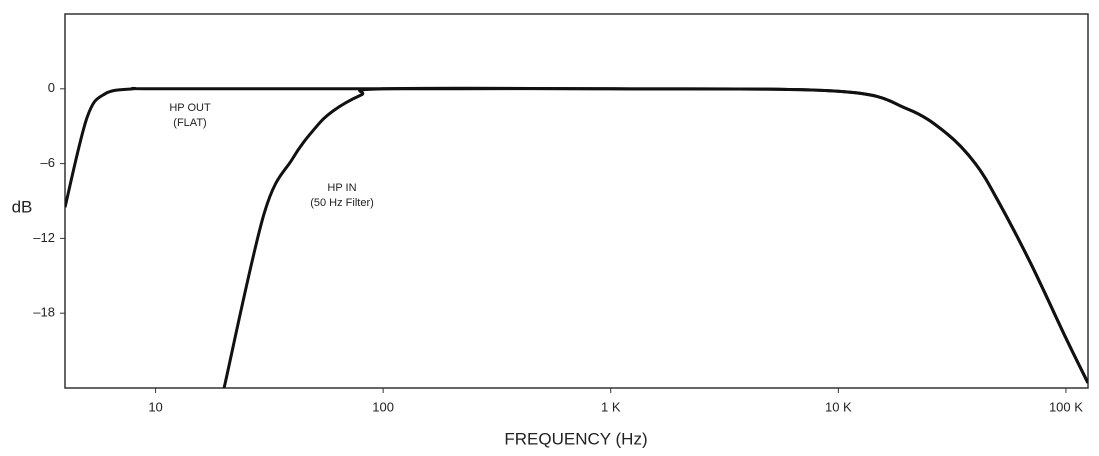  I want to click on series-sublabel: (FLAT), so click(189, 123).